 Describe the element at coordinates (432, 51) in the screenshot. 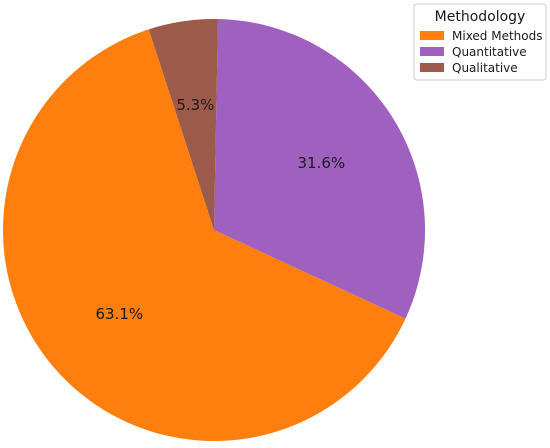

I see `legend-swatch-quantitative` at that location.